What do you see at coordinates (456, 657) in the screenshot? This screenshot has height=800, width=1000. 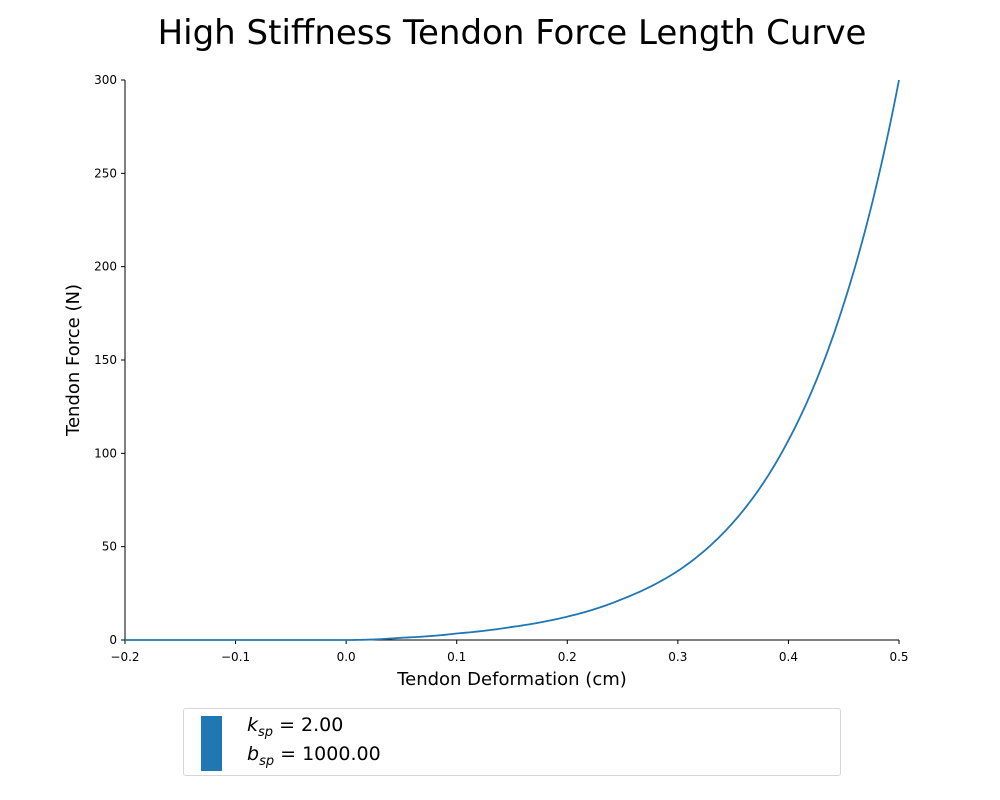 I see `x-tick-label: 0.1` at bounding box center [456, 657].